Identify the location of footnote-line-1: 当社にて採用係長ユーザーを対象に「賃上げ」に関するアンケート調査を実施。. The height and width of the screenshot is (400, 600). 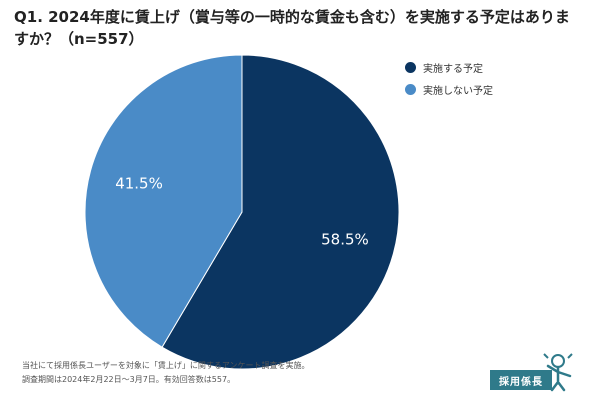
(166, 365).